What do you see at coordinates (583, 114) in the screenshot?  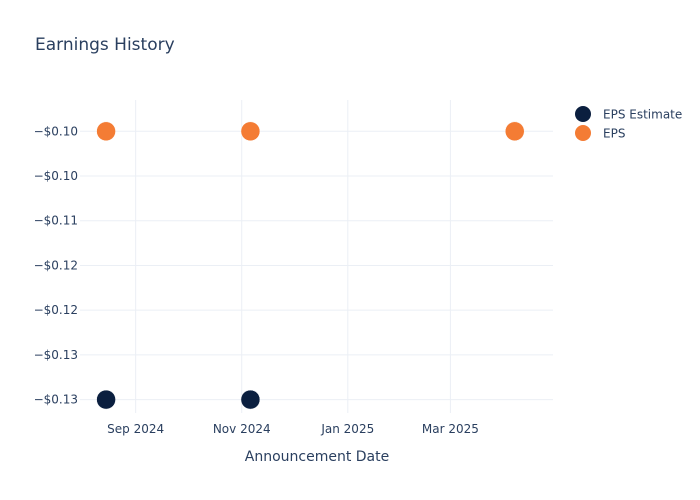 I see `legend-marker-eps-estimate` at bounding box center [583, 114].